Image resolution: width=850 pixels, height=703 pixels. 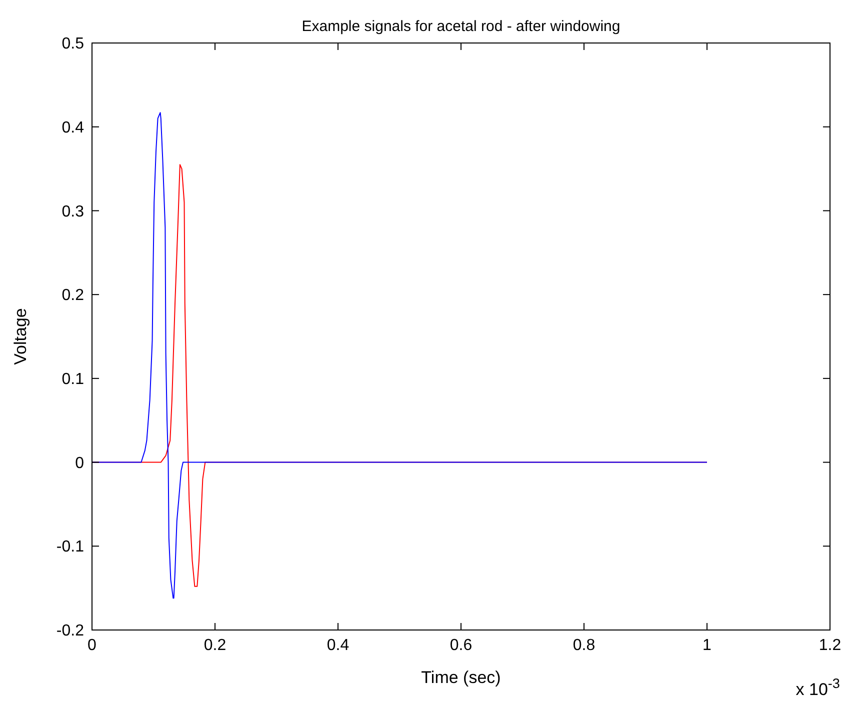 What do you see at coordinates (79, 463) in the screenshot?
I see `y-tick-label: 0` at bounding box center [79, 463].